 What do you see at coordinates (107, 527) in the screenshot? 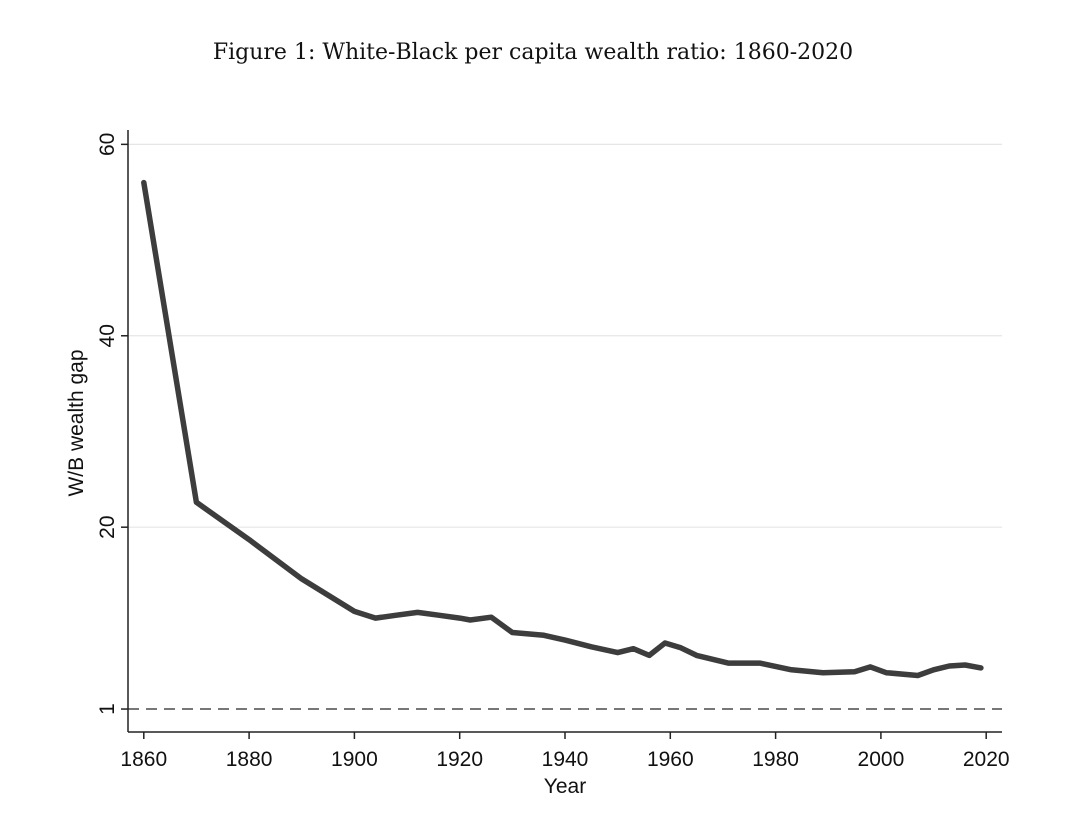
I see `y-tick-label: 20` at bounding box center [107, 527].